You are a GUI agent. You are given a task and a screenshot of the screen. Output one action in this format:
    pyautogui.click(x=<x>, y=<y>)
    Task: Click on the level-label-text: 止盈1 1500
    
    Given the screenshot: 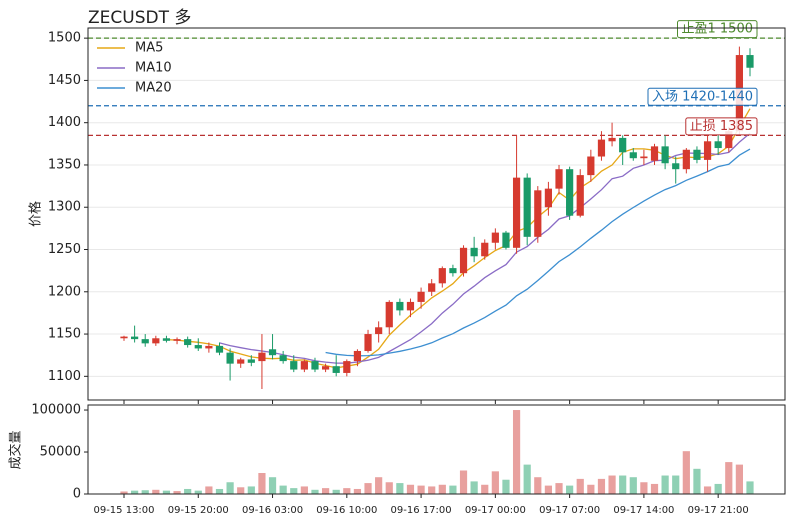 What is the action you would take?
    pyautogui.click(x=718, y=29)
    